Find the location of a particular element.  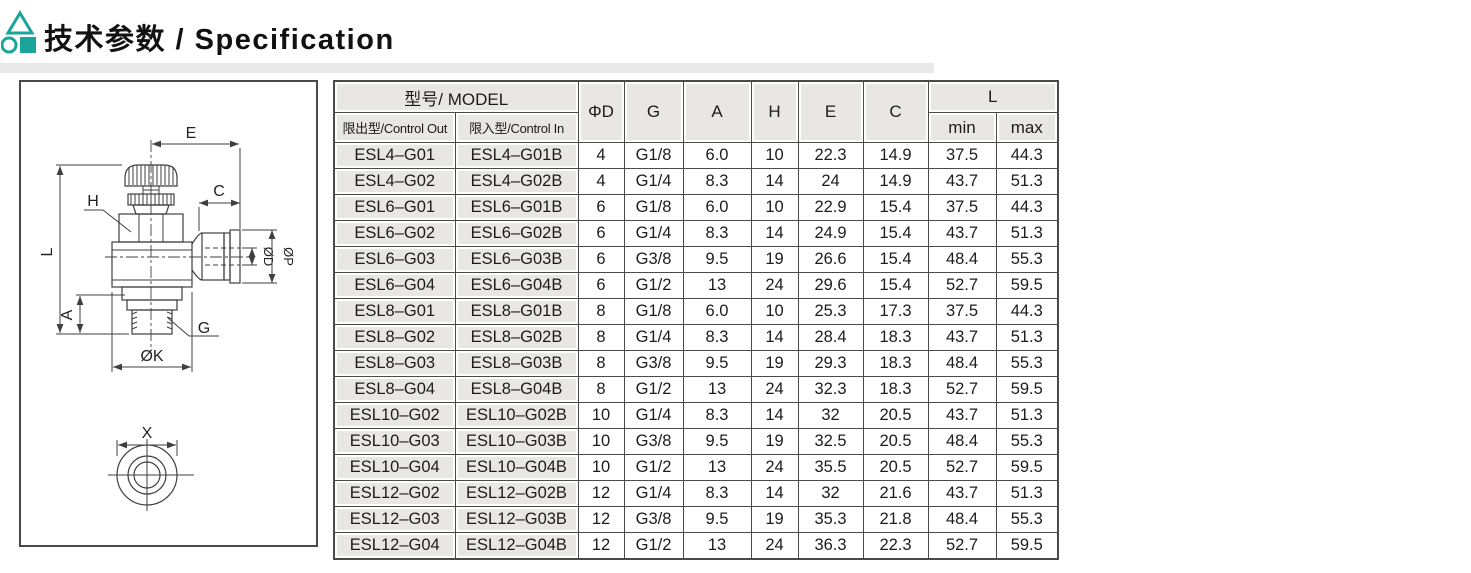

value-cell: G1/8 is located at coordinates (653, 155).